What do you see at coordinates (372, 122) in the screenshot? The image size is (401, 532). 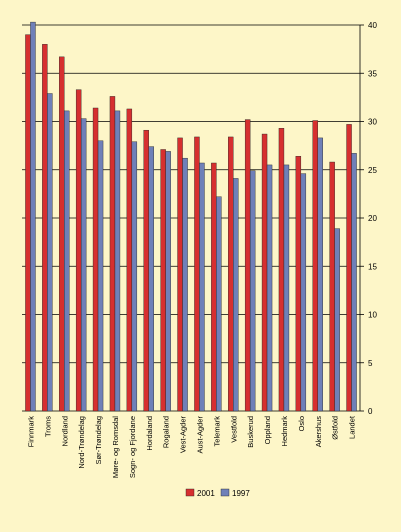 I see `y-tick-label: 30` at bounding box center [372, 122].